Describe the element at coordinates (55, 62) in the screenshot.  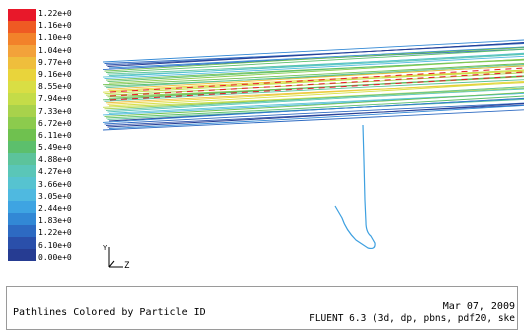
I see `legend-value: 9.77e+0` at that location.